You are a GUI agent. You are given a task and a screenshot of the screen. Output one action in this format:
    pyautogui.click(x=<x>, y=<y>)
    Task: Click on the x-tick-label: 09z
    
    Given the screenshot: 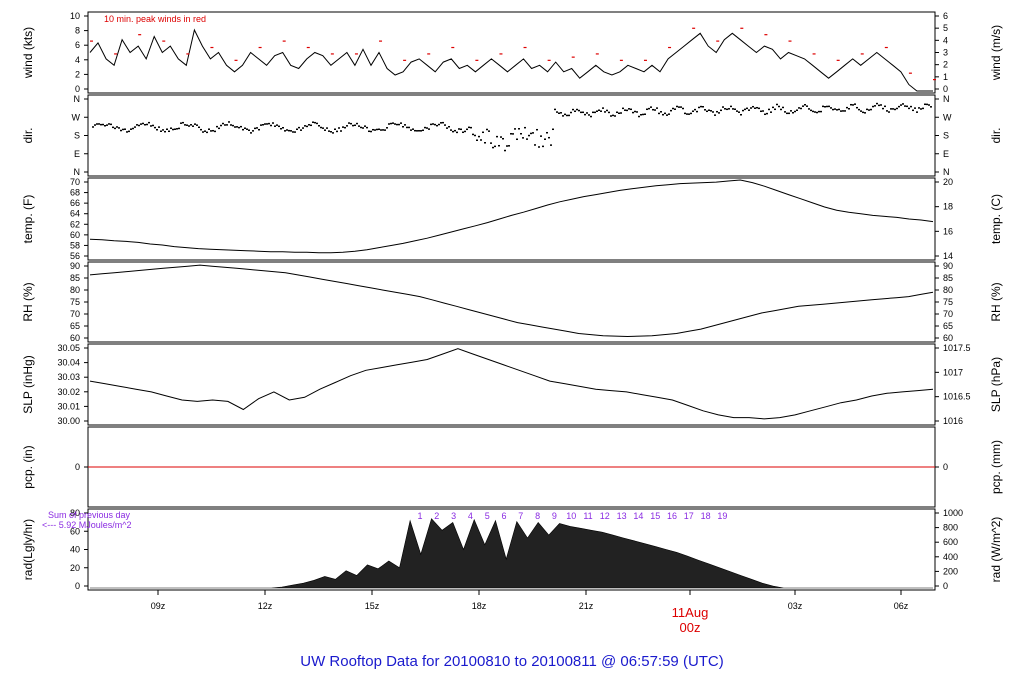 What is the action you would take?
    pyautogui.click(x=158, y=606)
    